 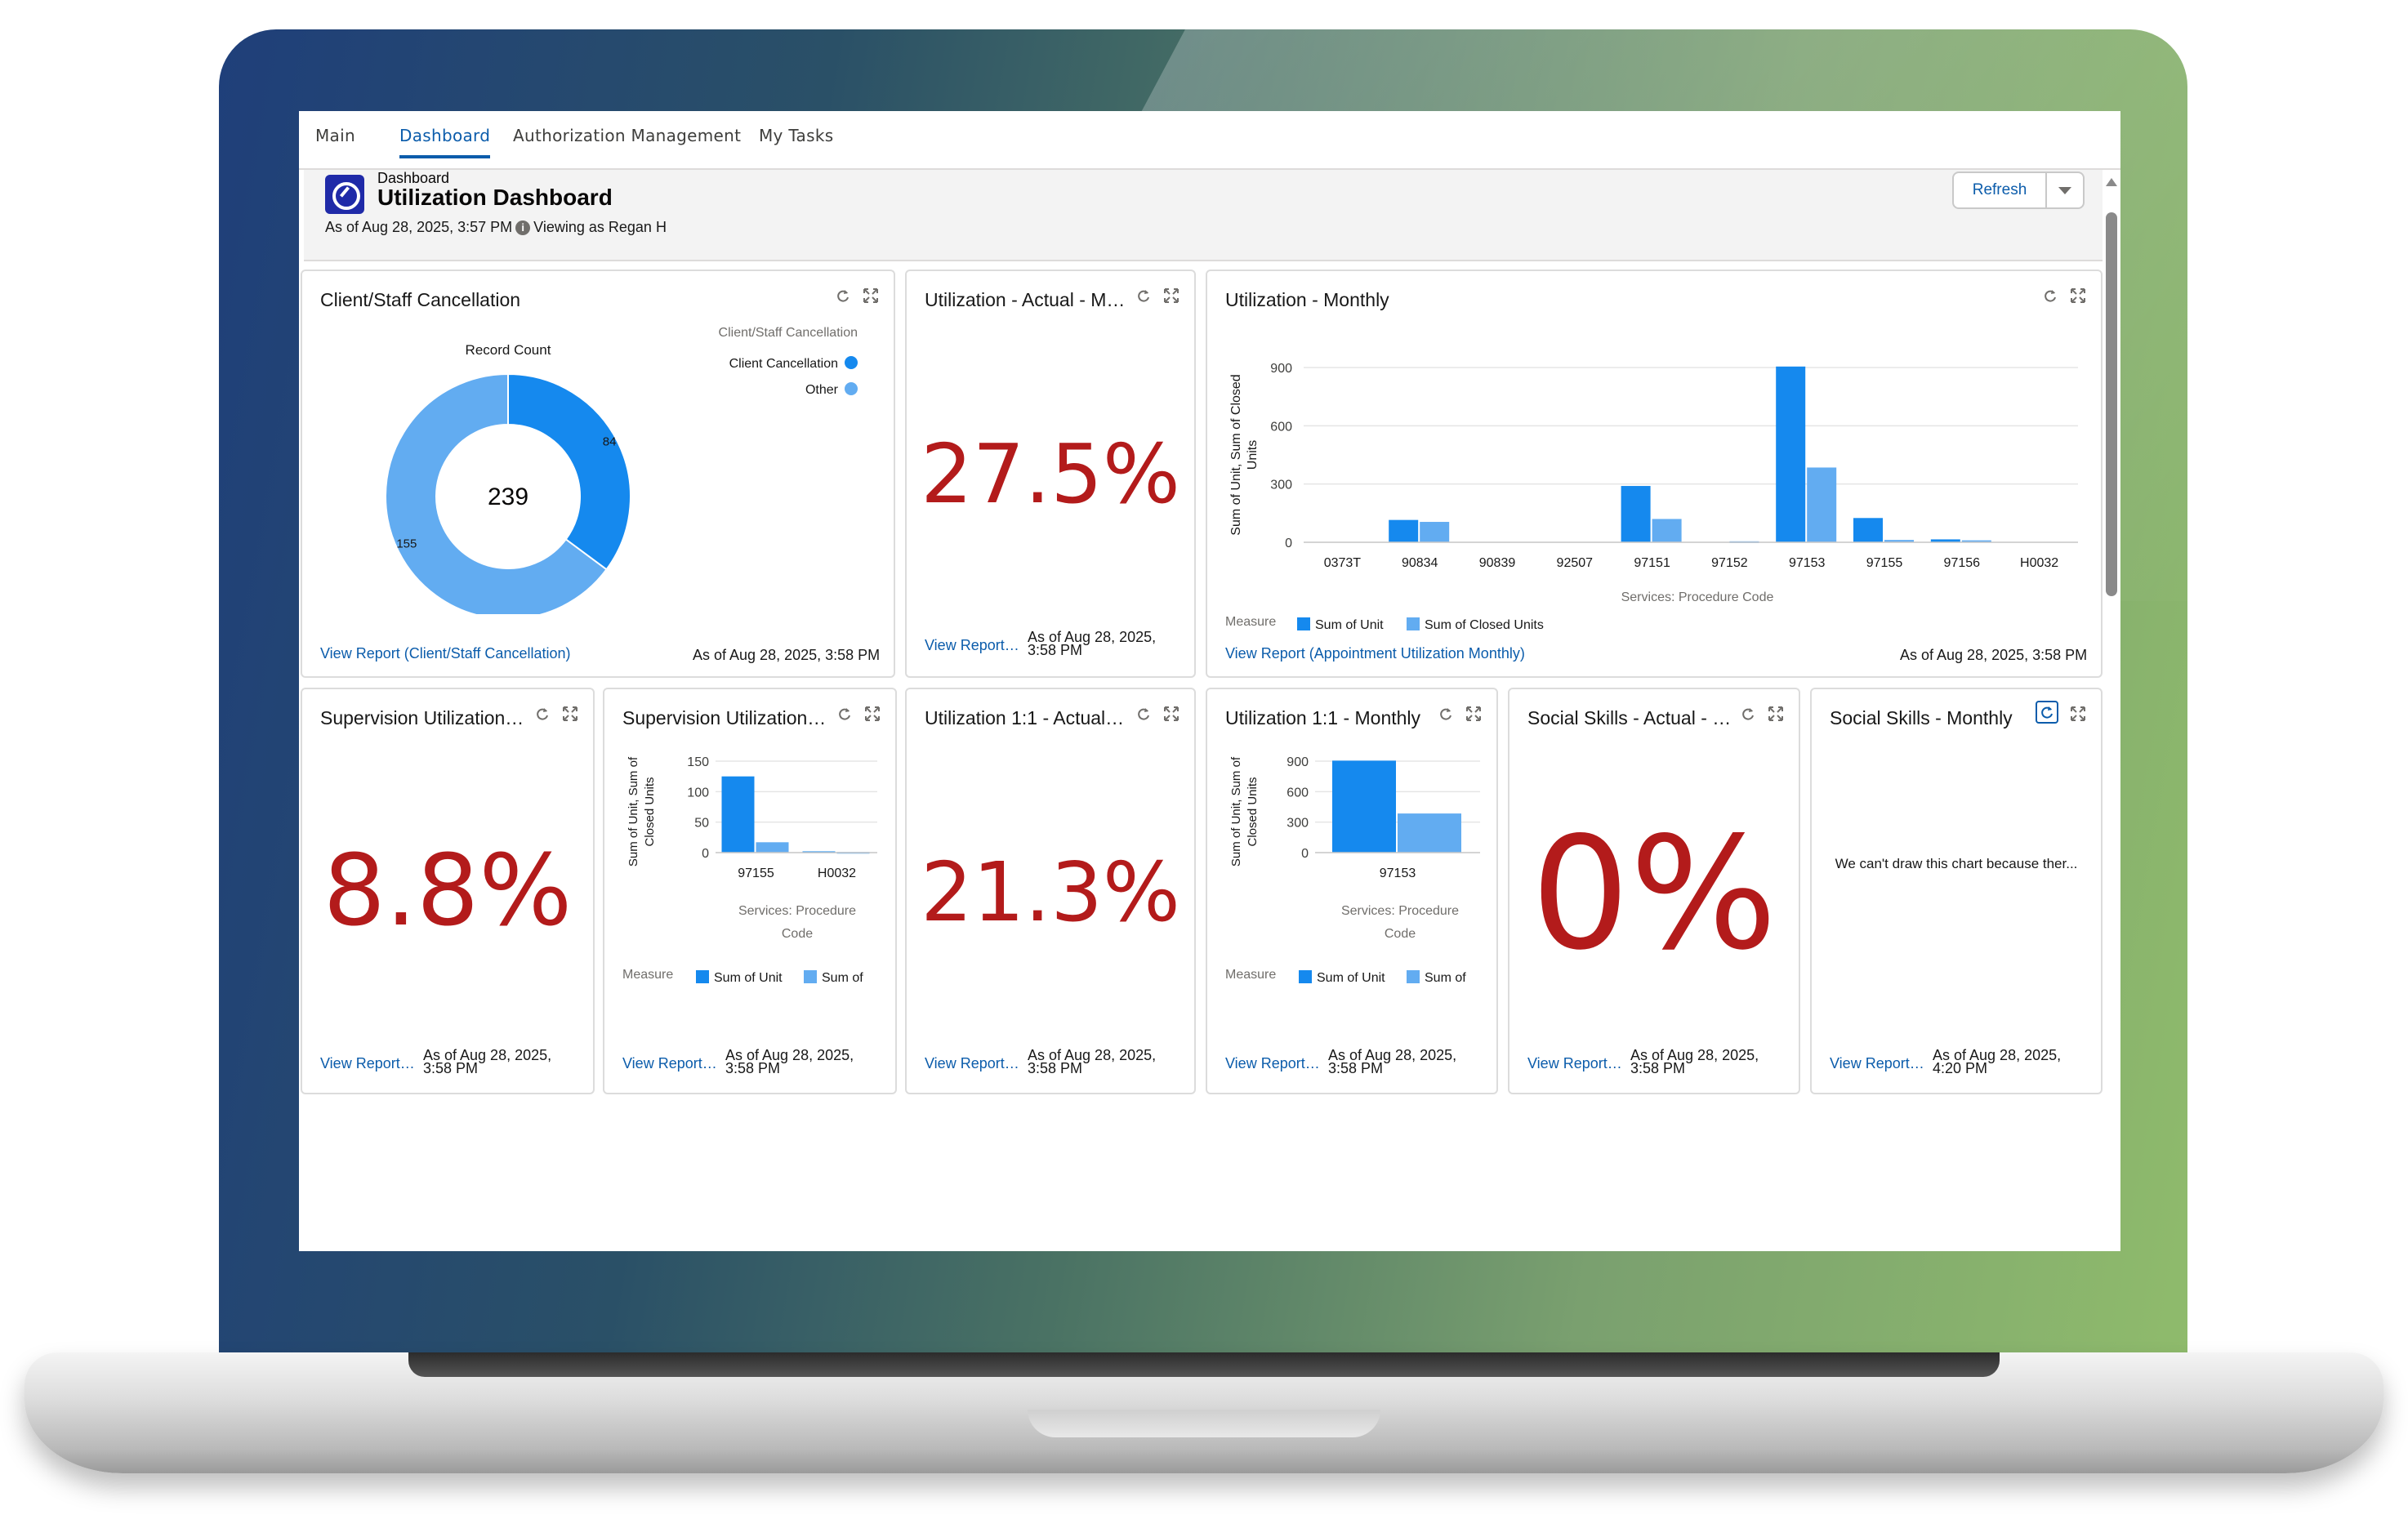 I want to click on x-tick-label: 92507, so click(x=1575, y=563).